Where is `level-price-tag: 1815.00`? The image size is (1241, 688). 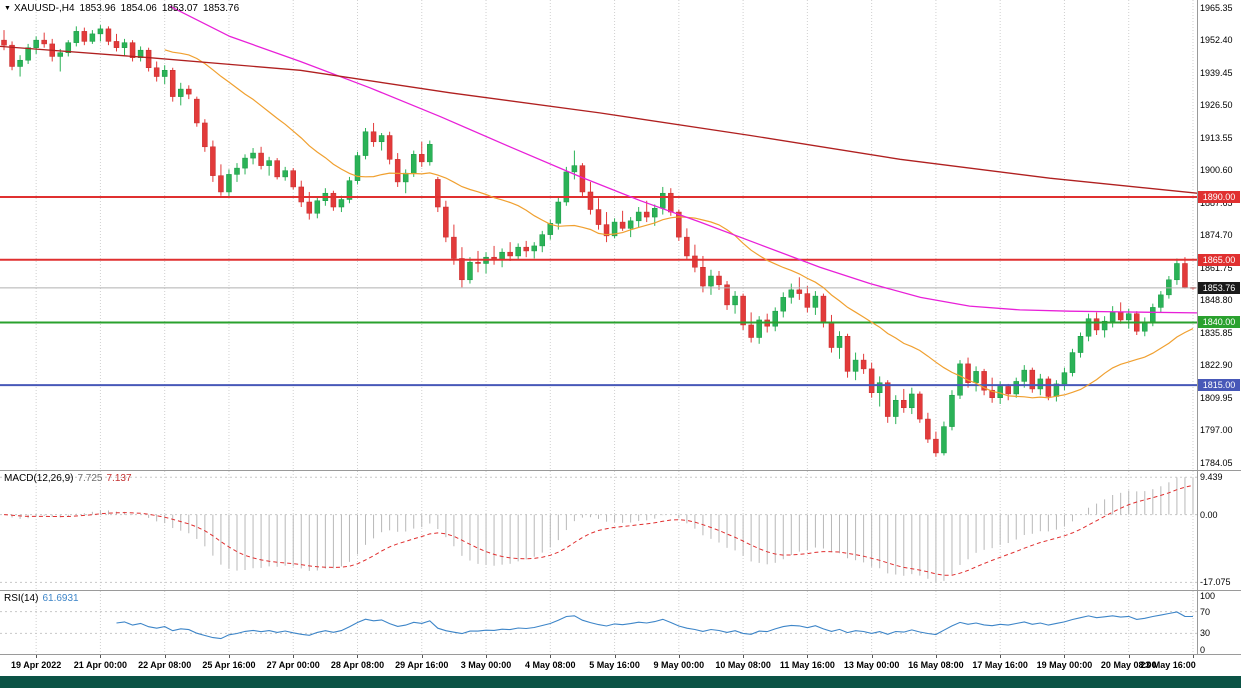
level-price-tag: 1815.00 is located at coordinates (1219, 385).